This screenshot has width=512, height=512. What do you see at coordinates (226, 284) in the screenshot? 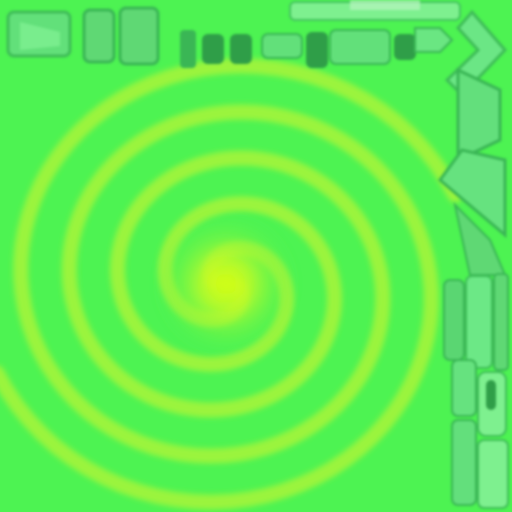
I see `spiral-core` at bounding box center [226, 284].